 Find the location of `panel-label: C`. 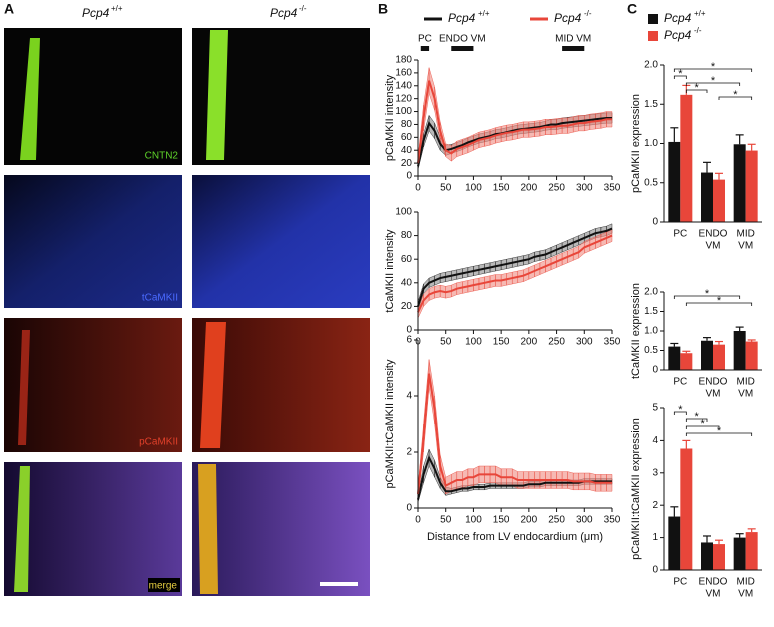

panel-label: C is located at coordinates (632, 9).